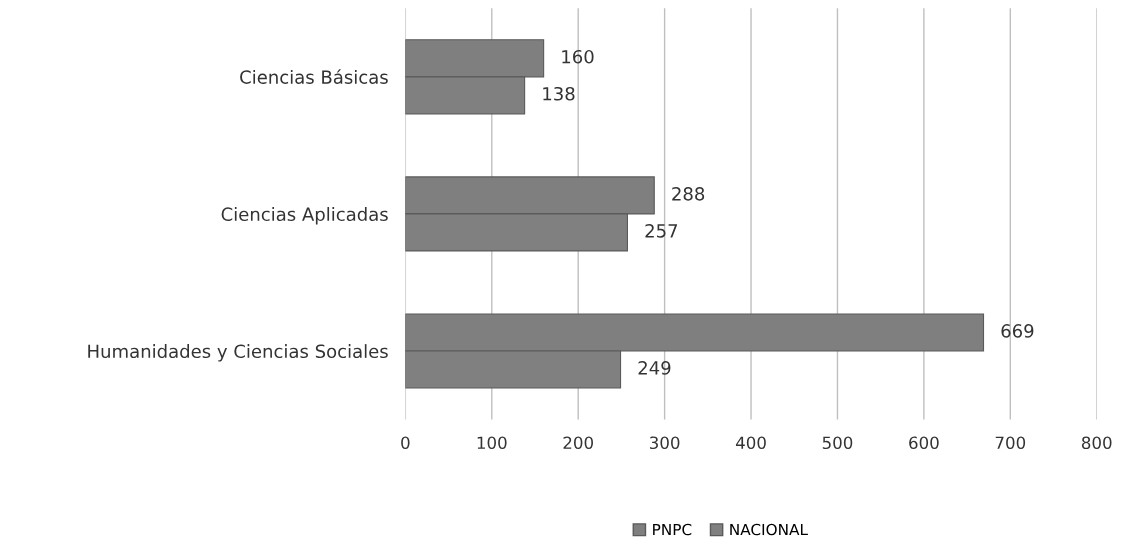 This screenshot has width=1126, height=552. Describe the element at coordinates (578, 443) in the screenshot. I see `x-tick-label: 200` at that location.